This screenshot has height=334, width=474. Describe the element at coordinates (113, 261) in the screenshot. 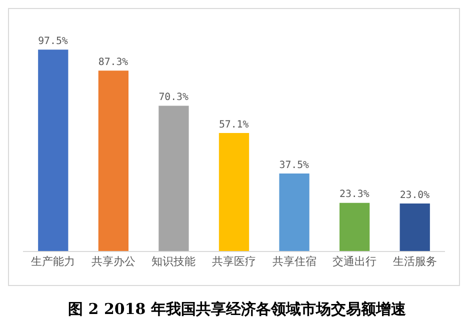

I see `x-tick-label: 共享办公` at that location.